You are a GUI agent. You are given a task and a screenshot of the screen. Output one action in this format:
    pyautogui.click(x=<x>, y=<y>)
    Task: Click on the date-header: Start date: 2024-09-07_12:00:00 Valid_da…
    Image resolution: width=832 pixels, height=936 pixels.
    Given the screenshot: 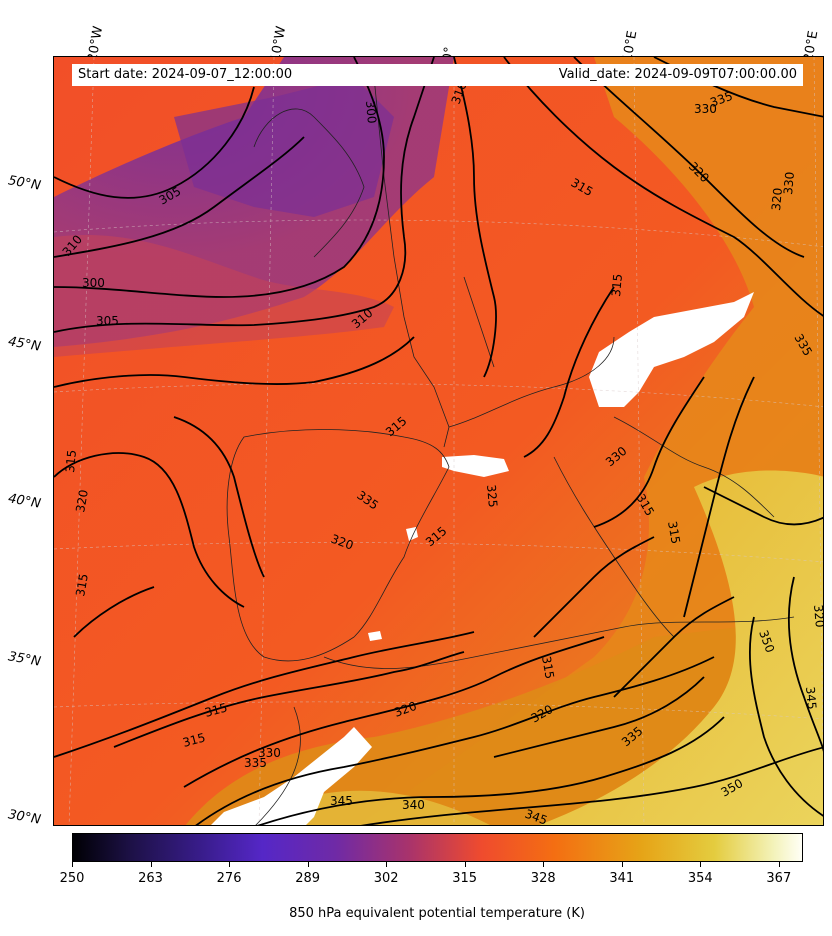 What is the action you would take?
    pyautogui.click(x=437, y=75)
    